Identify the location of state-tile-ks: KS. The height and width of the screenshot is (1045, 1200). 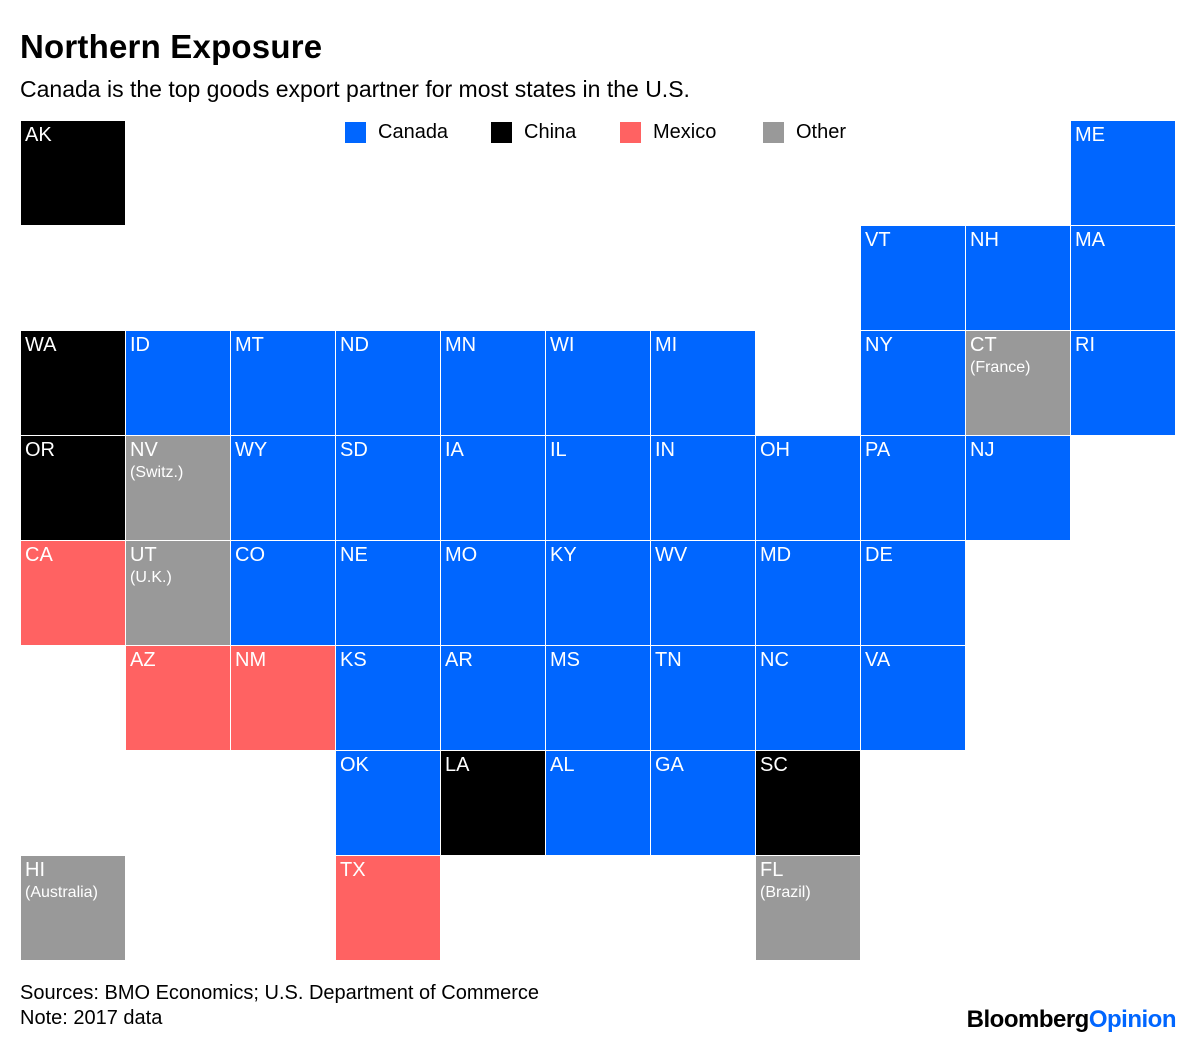
(388, 698).